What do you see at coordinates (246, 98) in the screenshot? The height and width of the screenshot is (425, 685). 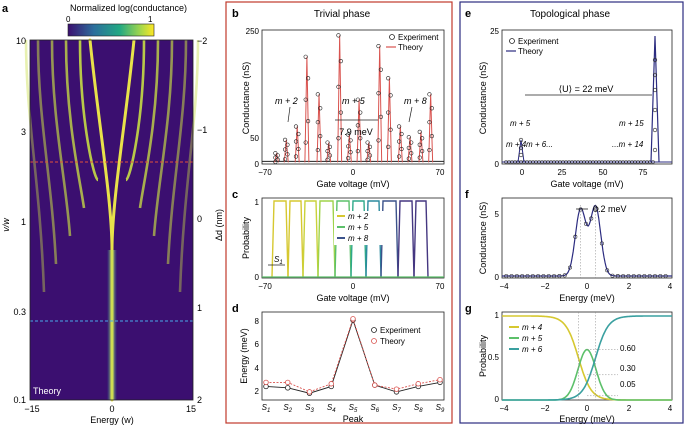 I see `b-y-title: Conductance (nS)` at bounding box center [246, 98].